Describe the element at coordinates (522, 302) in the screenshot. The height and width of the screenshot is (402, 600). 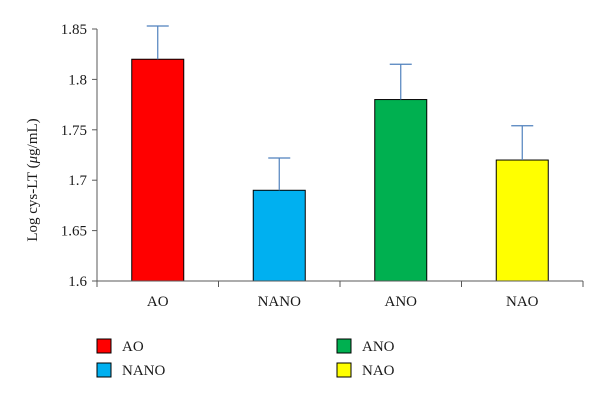
I see `x-tick-label-nao: NAO` at that location.